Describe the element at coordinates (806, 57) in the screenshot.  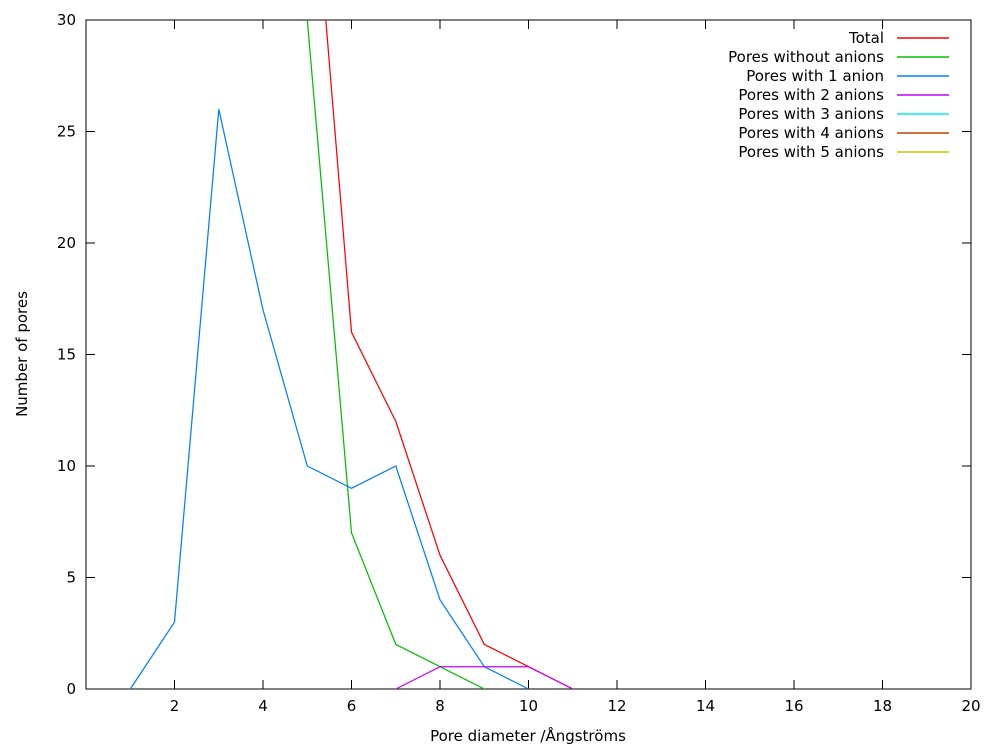
I see `legend-label-pores-without-anions: Pores without anions` at that location.